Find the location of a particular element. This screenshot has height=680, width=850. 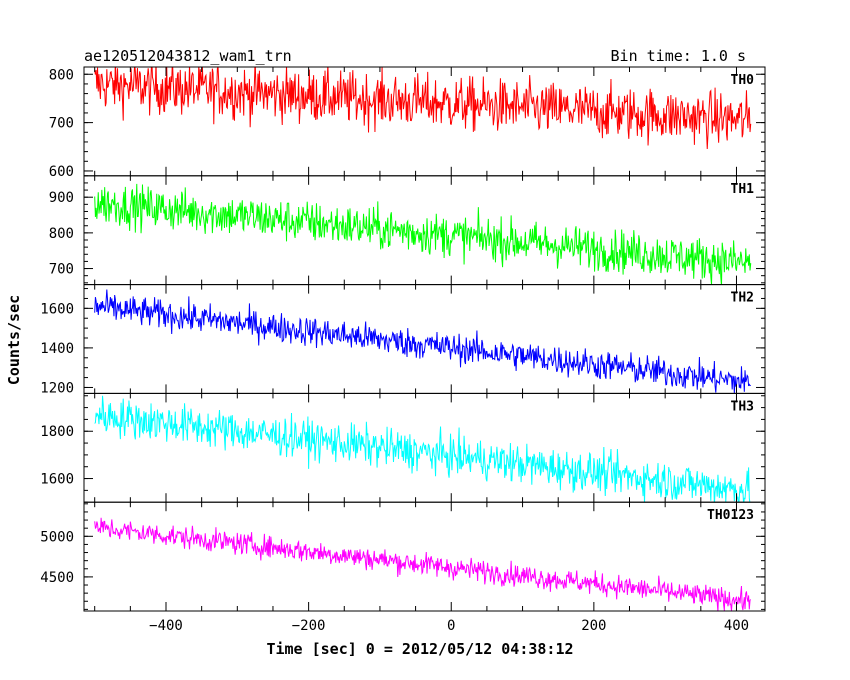

x-axis-label: Time [sec] 0 = 2012/05/12 04:38:12 is located at coordinates (419, 649).